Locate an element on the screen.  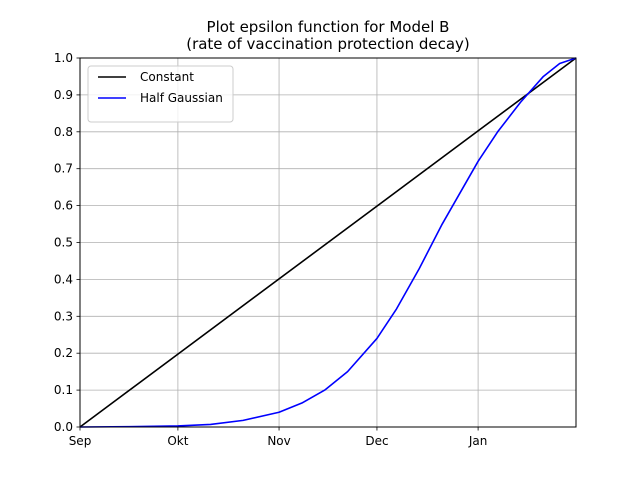
y-tick-label: 0.3 is located at coordinates (63, 316).